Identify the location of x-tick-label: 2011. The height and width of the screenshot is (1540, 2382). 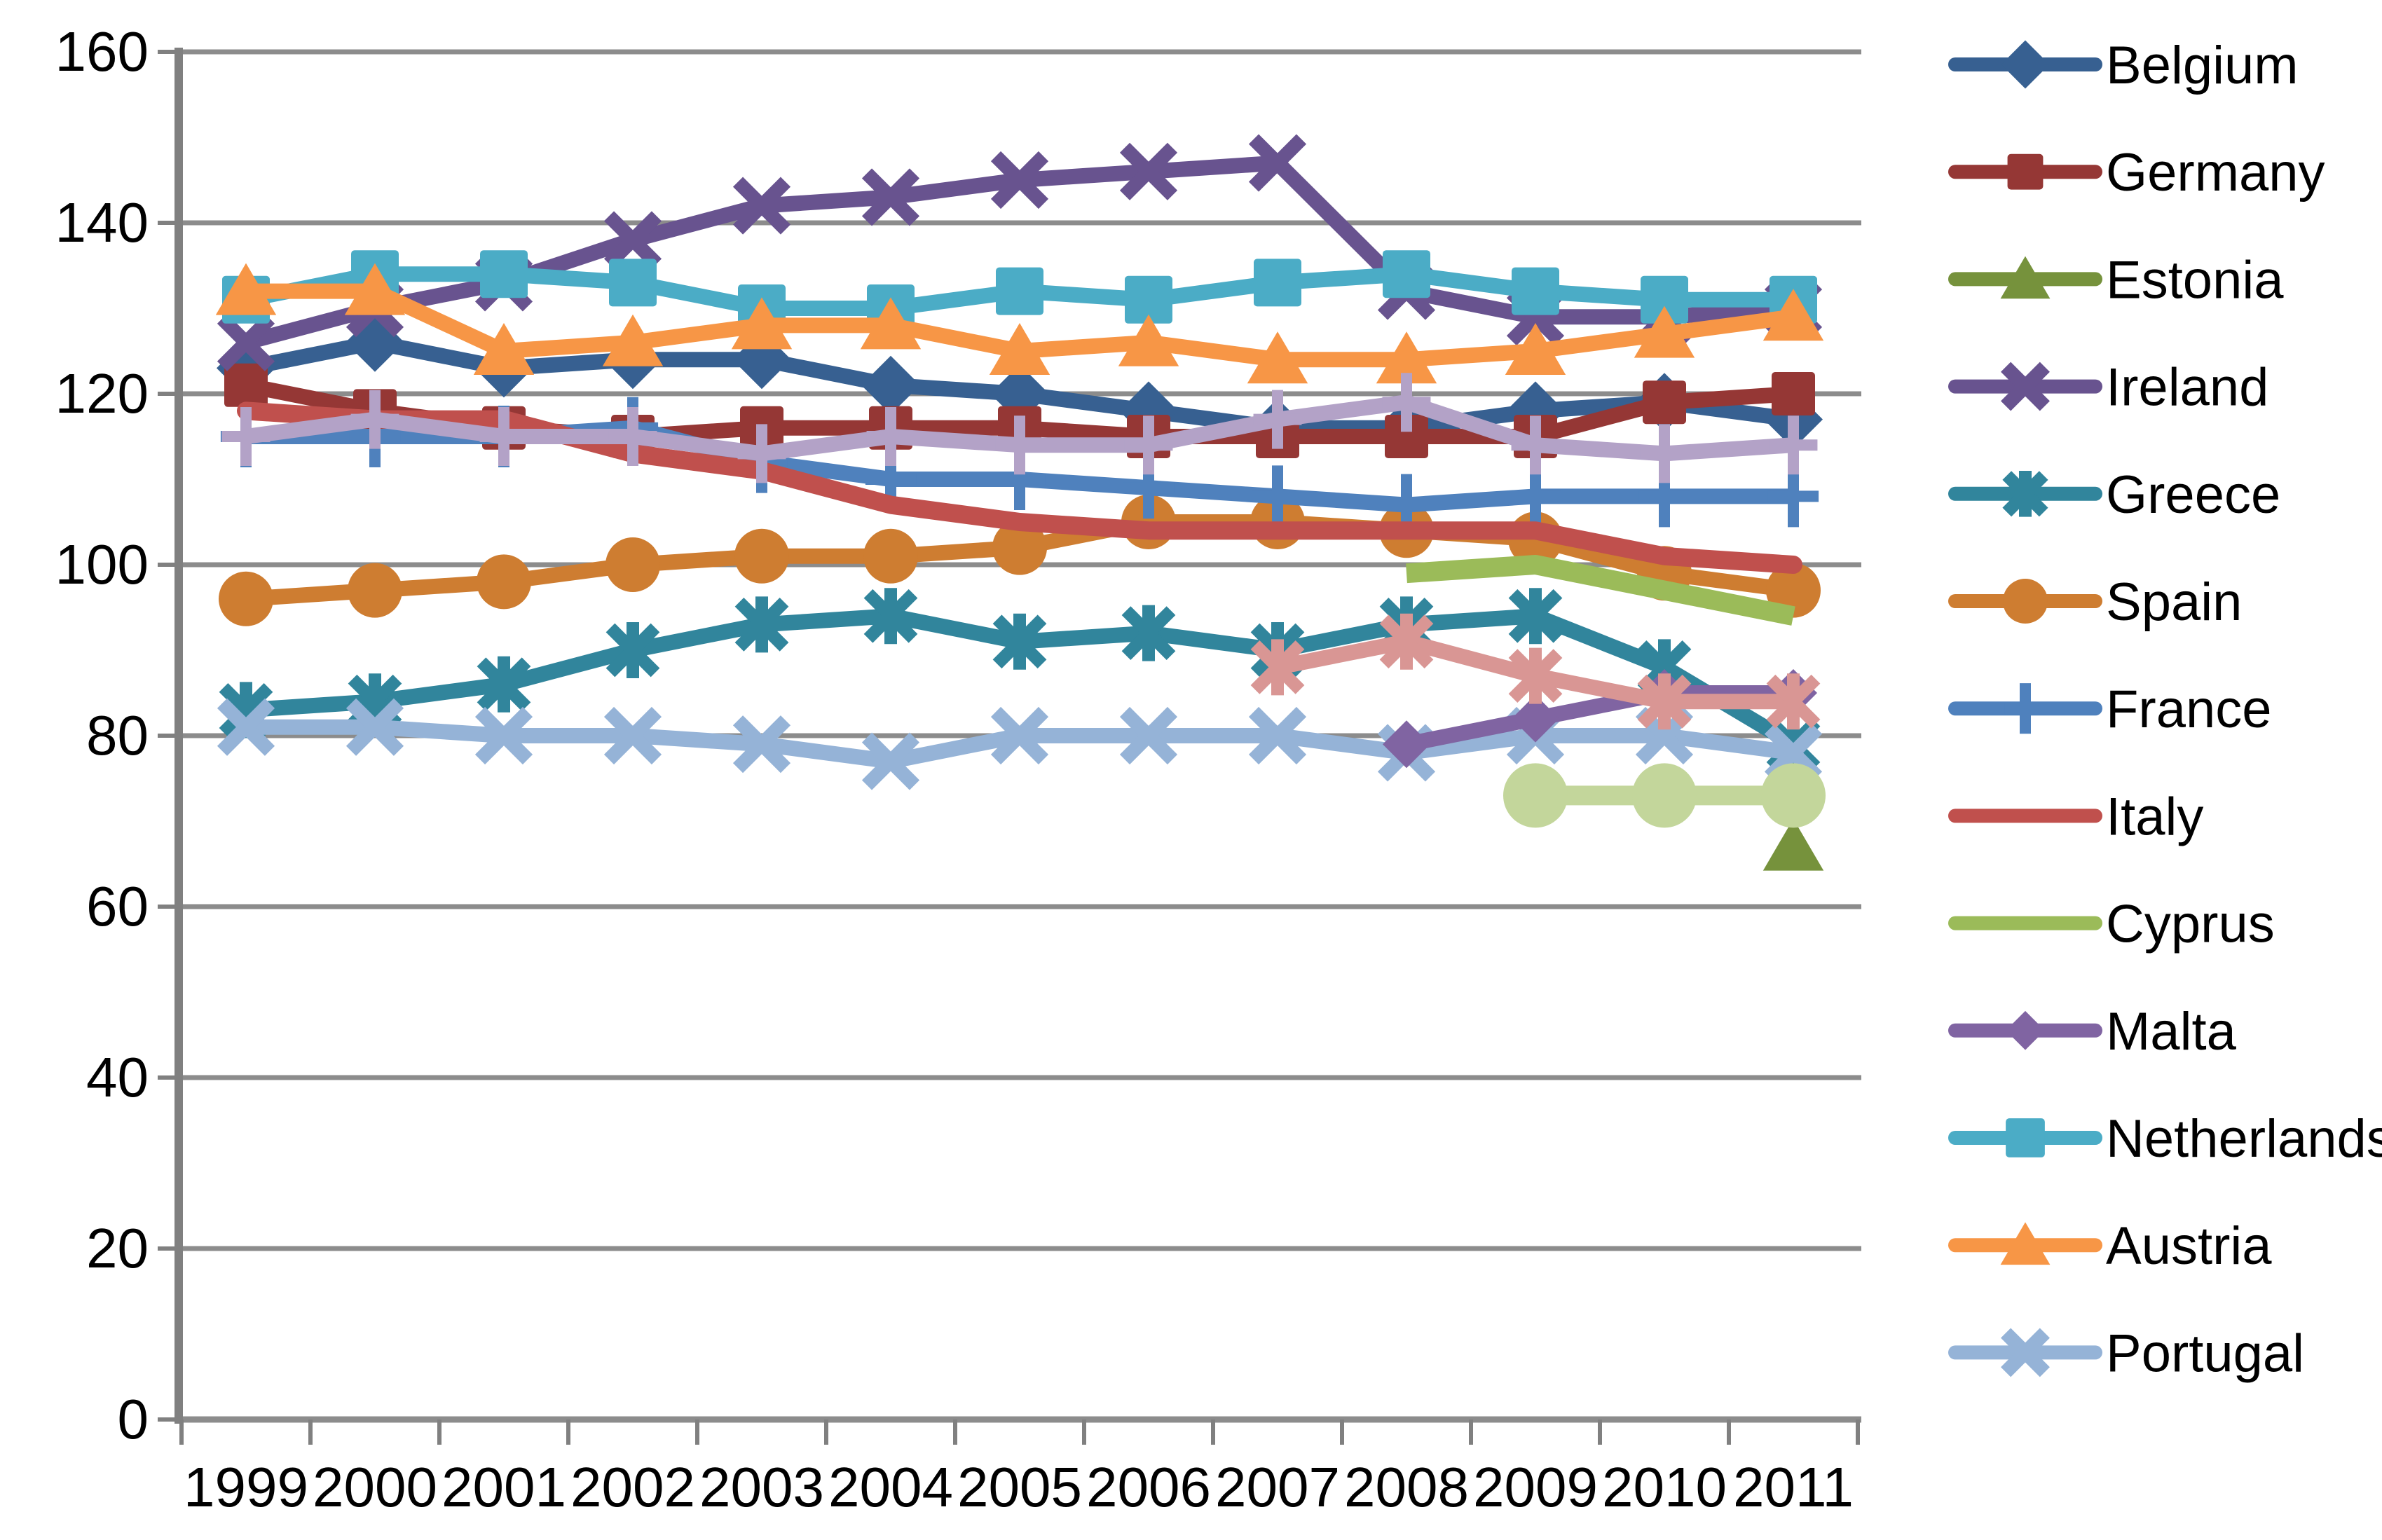
(1793, 1487).